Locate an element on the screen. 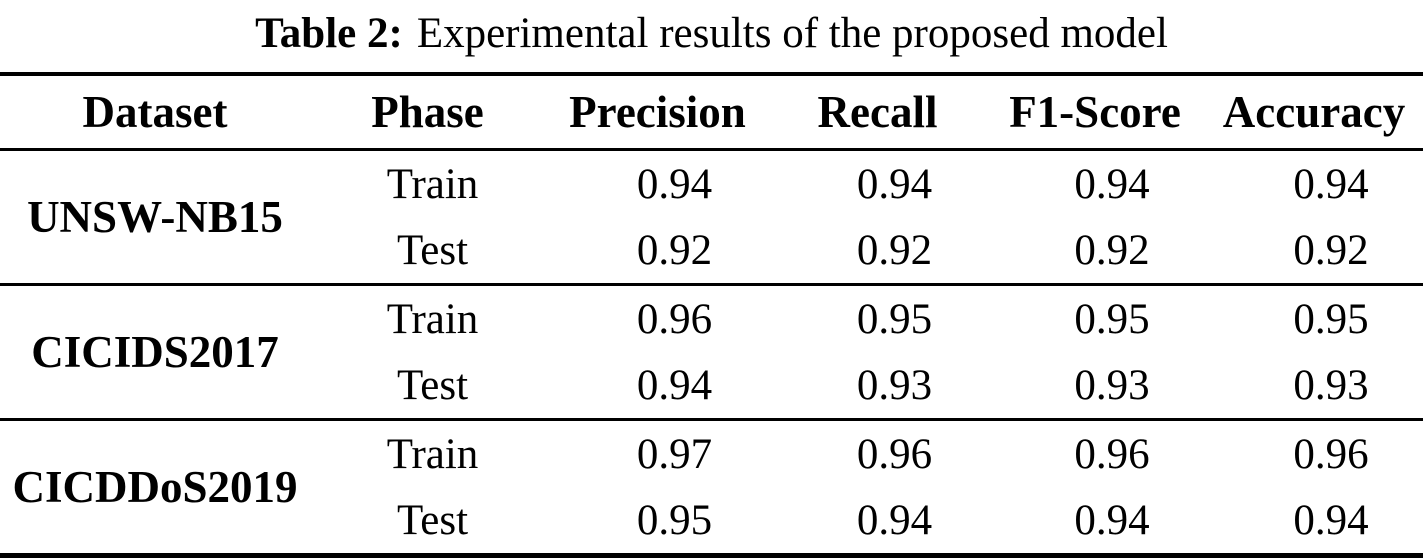  table-row: Test 0.94 0.93 0.93 0.93 is located at coordinates (711, 386).